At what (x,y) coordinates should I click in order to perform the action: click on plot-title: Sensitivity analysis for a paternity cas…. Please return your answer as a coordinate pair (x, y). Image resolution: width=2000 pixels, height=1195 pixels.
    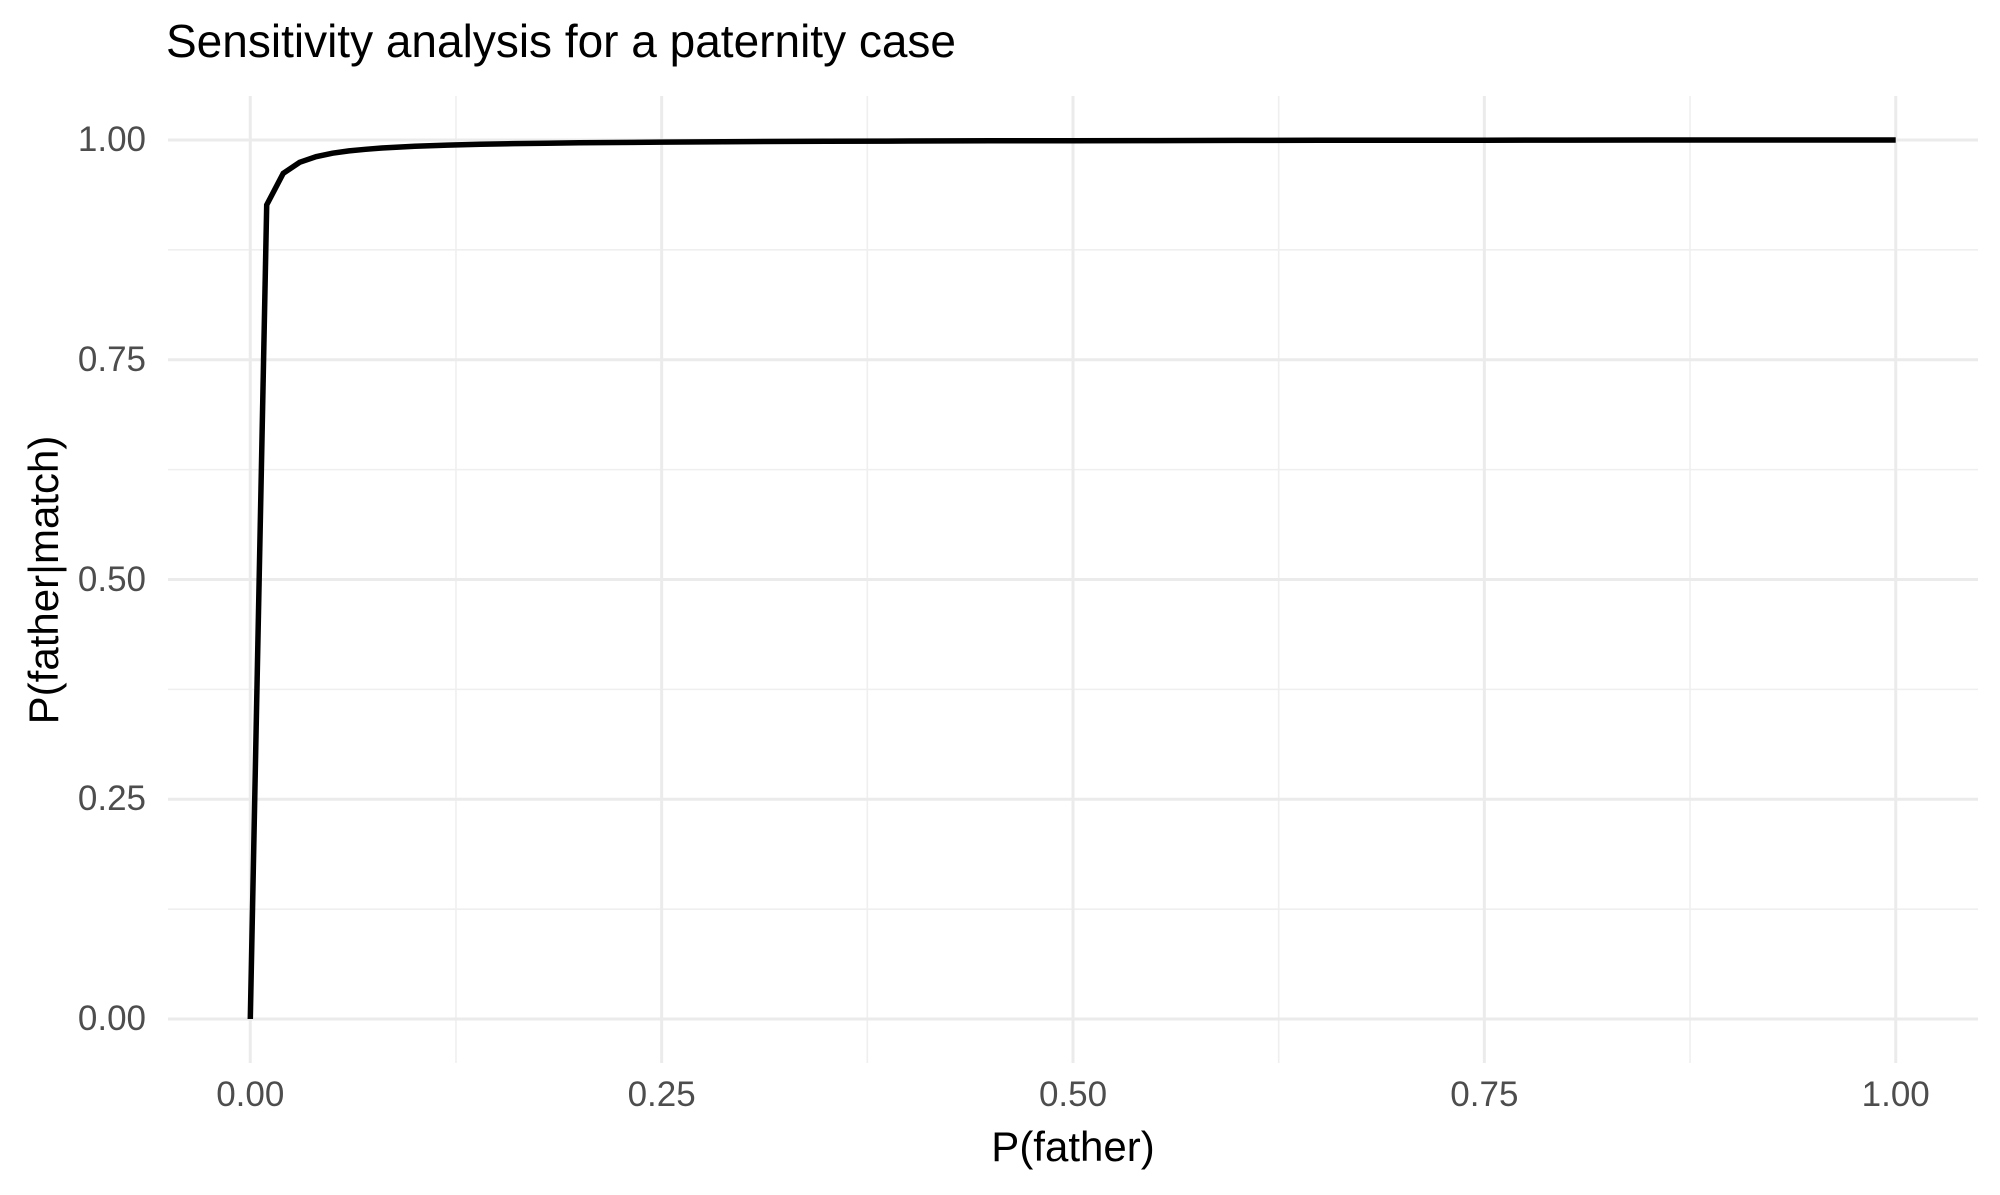
    Looking at the image, I should click on (561, 41).